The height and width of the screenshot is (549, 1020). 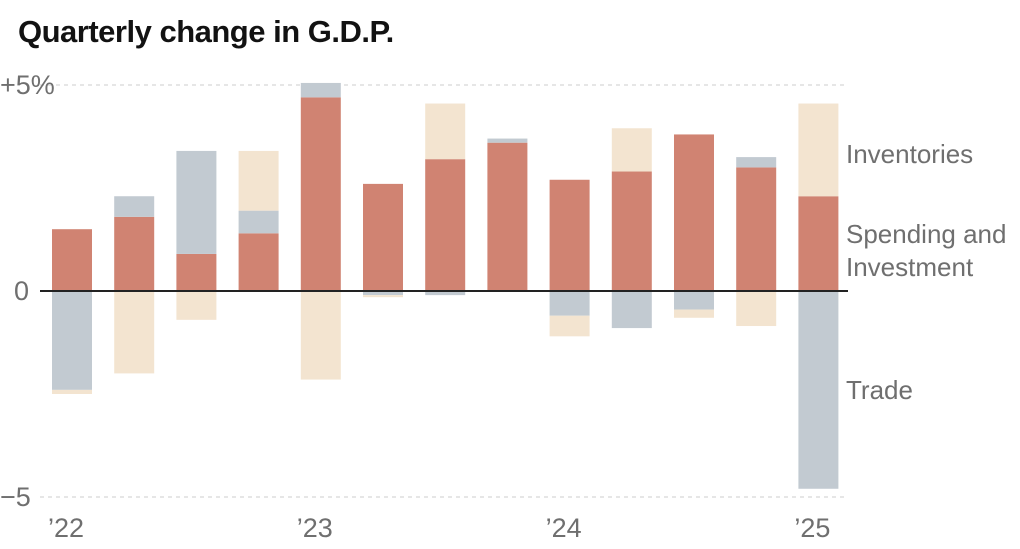 I want to click on x-tick-label-3: ’25, so click(x=812, y=528).